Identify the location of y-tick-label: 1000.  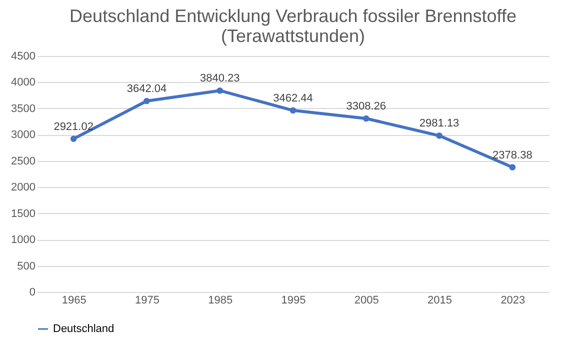
(23, 240).